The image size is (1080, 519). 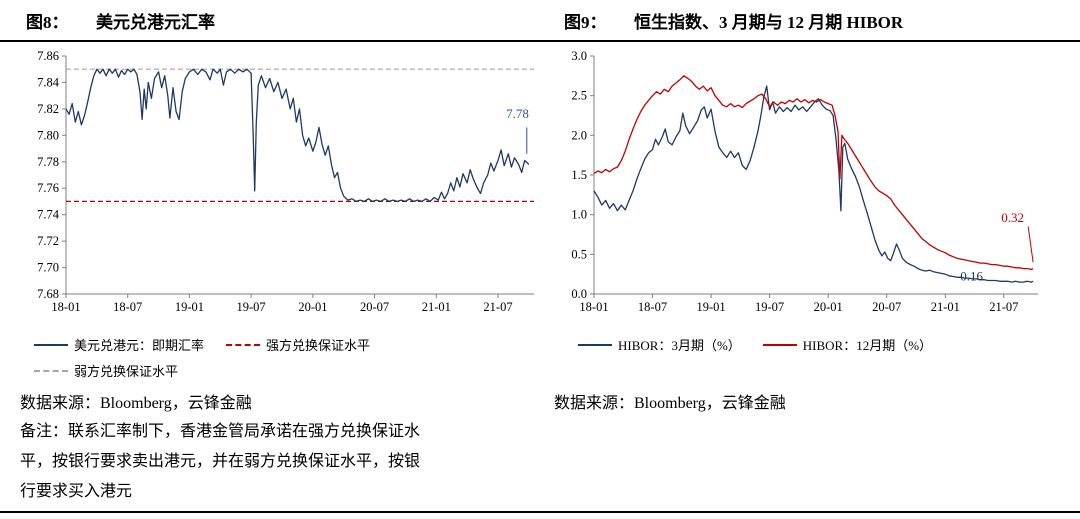 I want to click on svg-text: 2.0, so click(x=579, y=135).